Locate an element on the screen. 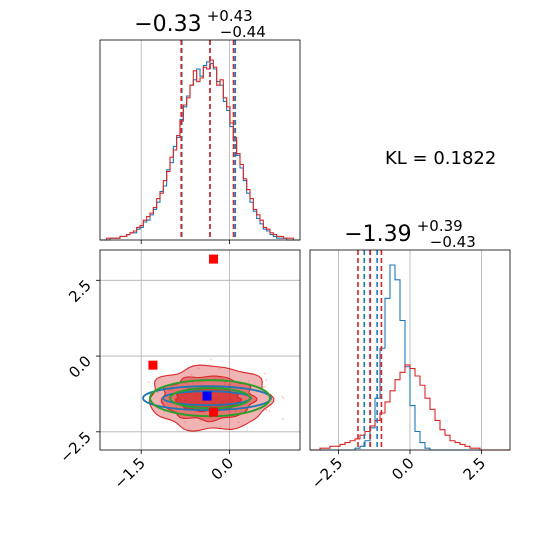 The width and height of the screenshot is (550, 550). hist-x-title-sup: +0.43 is located at coordinates (230, 16).